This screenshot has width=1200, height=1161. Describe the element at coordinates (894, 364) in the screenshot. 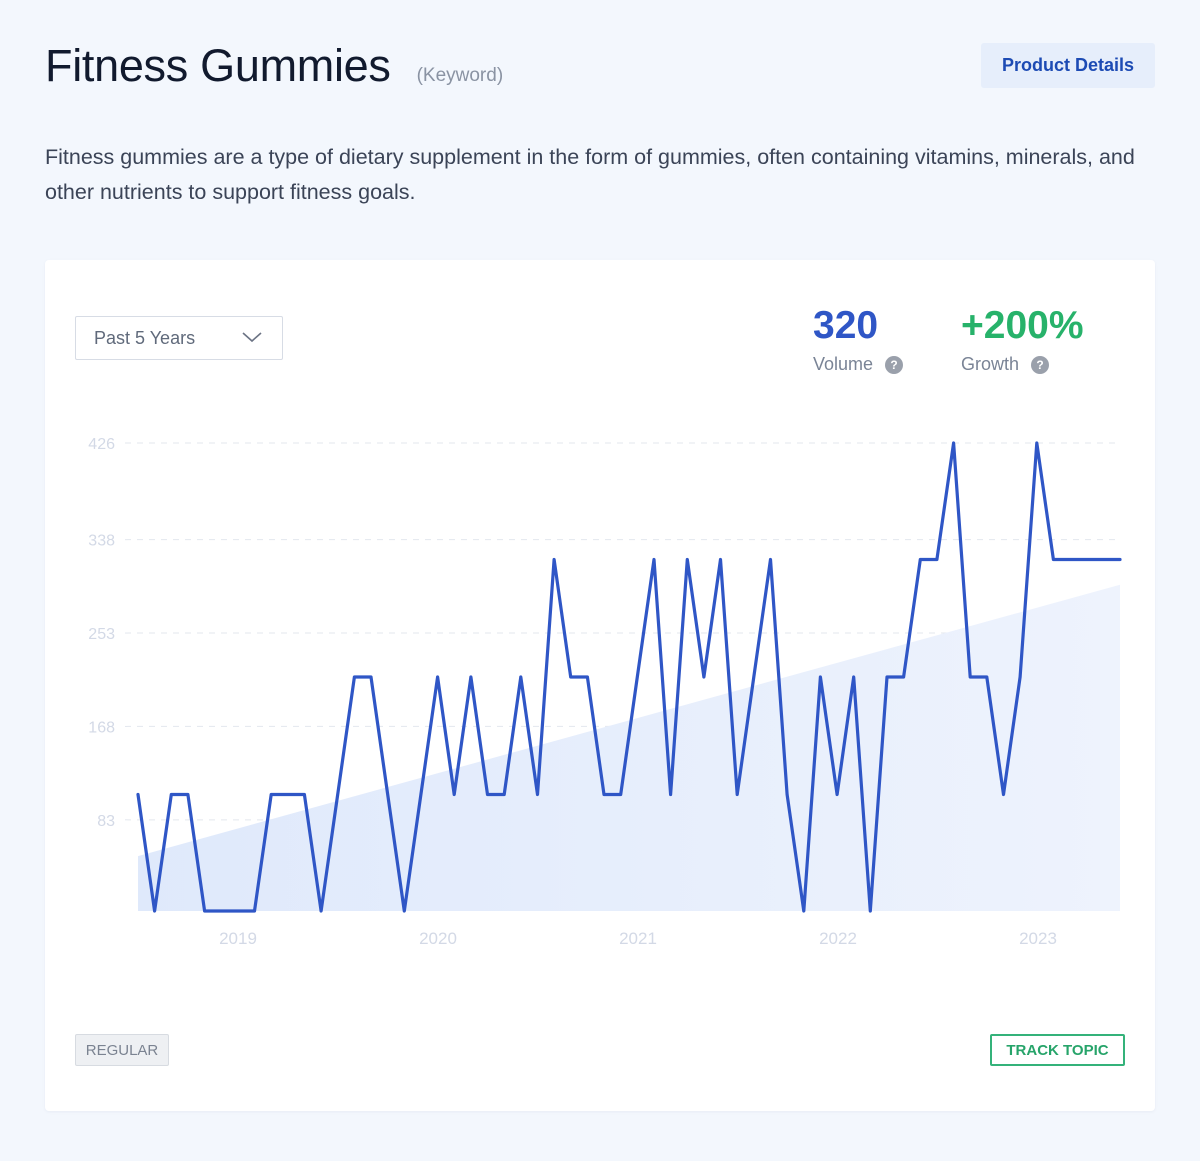

I see `volume-help-icon: ?` at that location.